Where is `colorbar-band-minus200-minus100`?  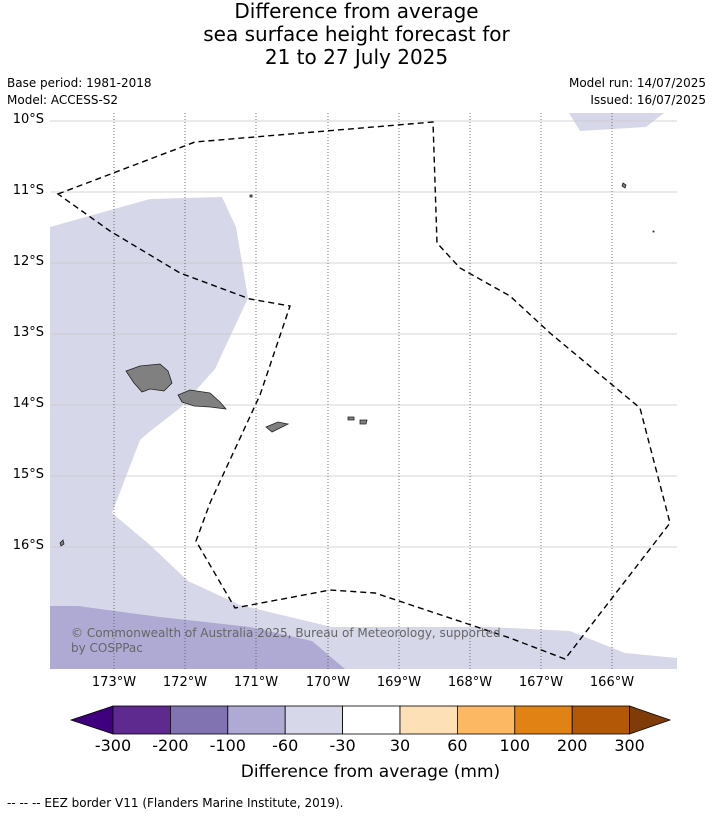 colorbar-band-minus200-minus100 is located at coordinates (199, 720).